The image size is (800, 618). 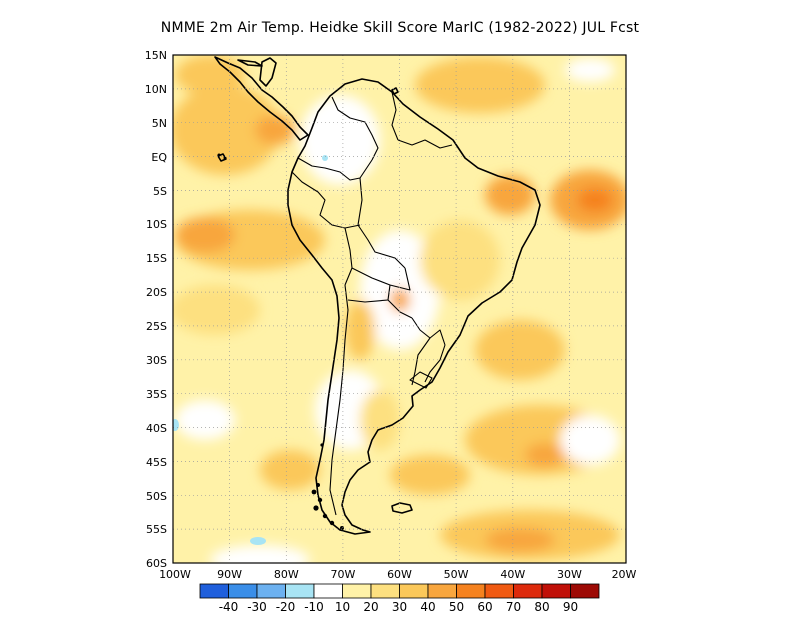 I want to click on coastline-caribbean, so click(x=250, y=63).